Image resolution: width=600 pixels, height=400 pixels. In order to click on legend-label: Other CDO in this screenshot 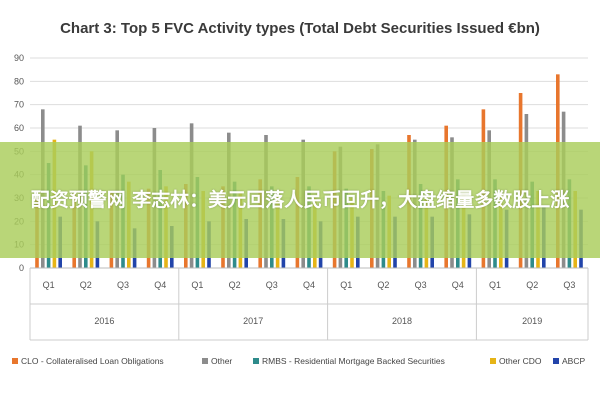, I will do `click(520, 361)`.